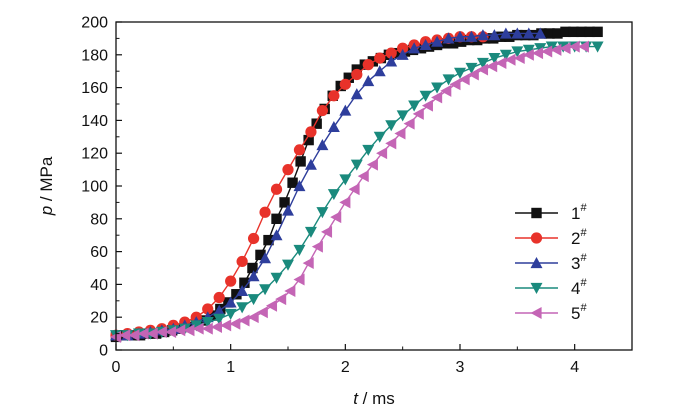 The height and width of the screenshot is (415, 700). I want to click on legend-item-1: 1#, so click(551, 212).